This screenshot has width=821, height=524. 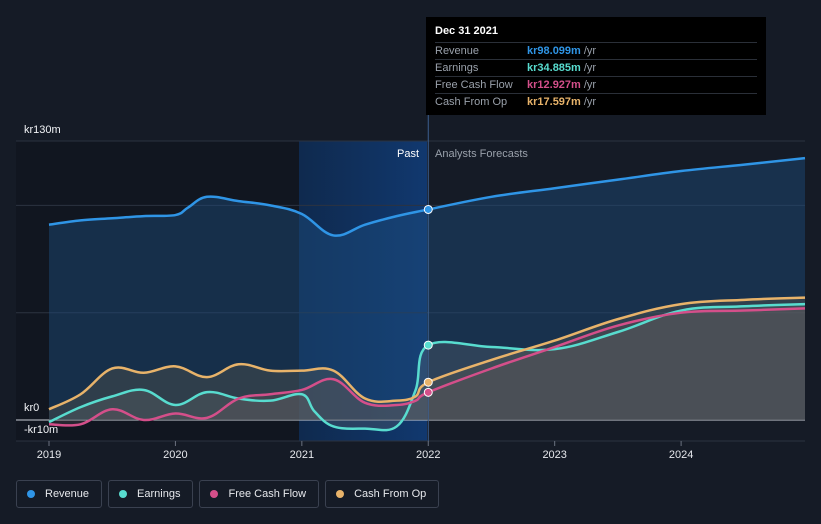 I want to click on legend-item-earnings: Earnings, so click(x=151, y=494).